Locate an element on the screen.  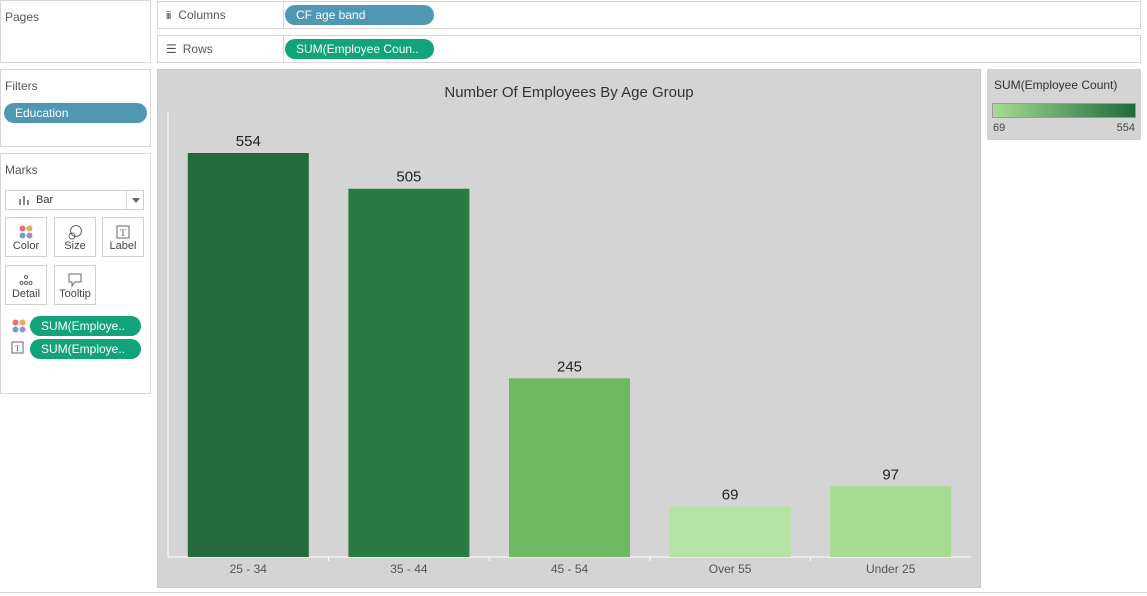
mark-type-label: Bar is located at coordinates (45, 200).